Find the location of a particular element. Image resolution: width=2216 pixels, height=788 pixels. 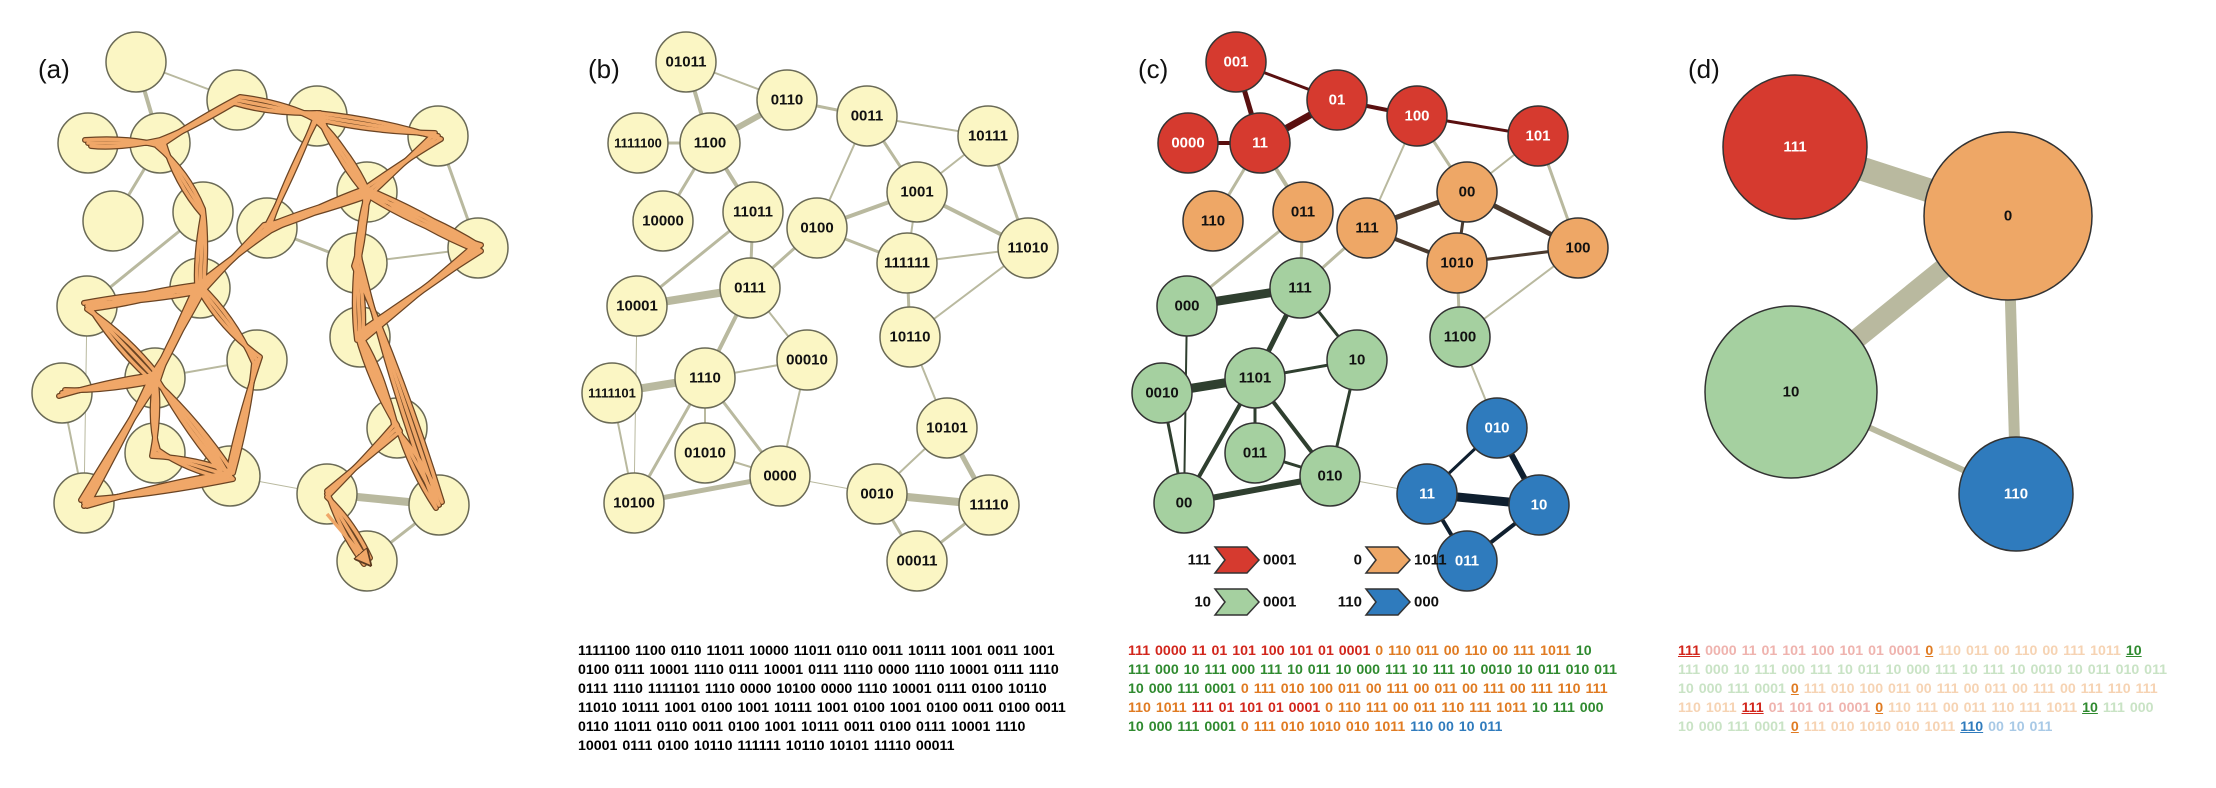

panel-b-node-label: 0110 is located at coordinates (787, 100).